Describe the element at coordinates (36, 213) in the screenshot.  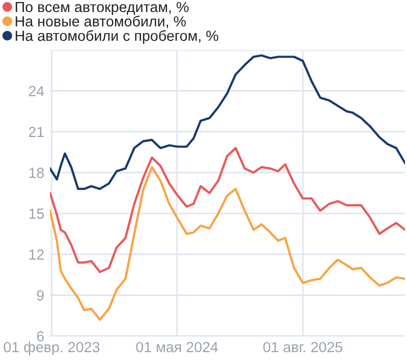
I see `y-tick-label: 15` at that location.